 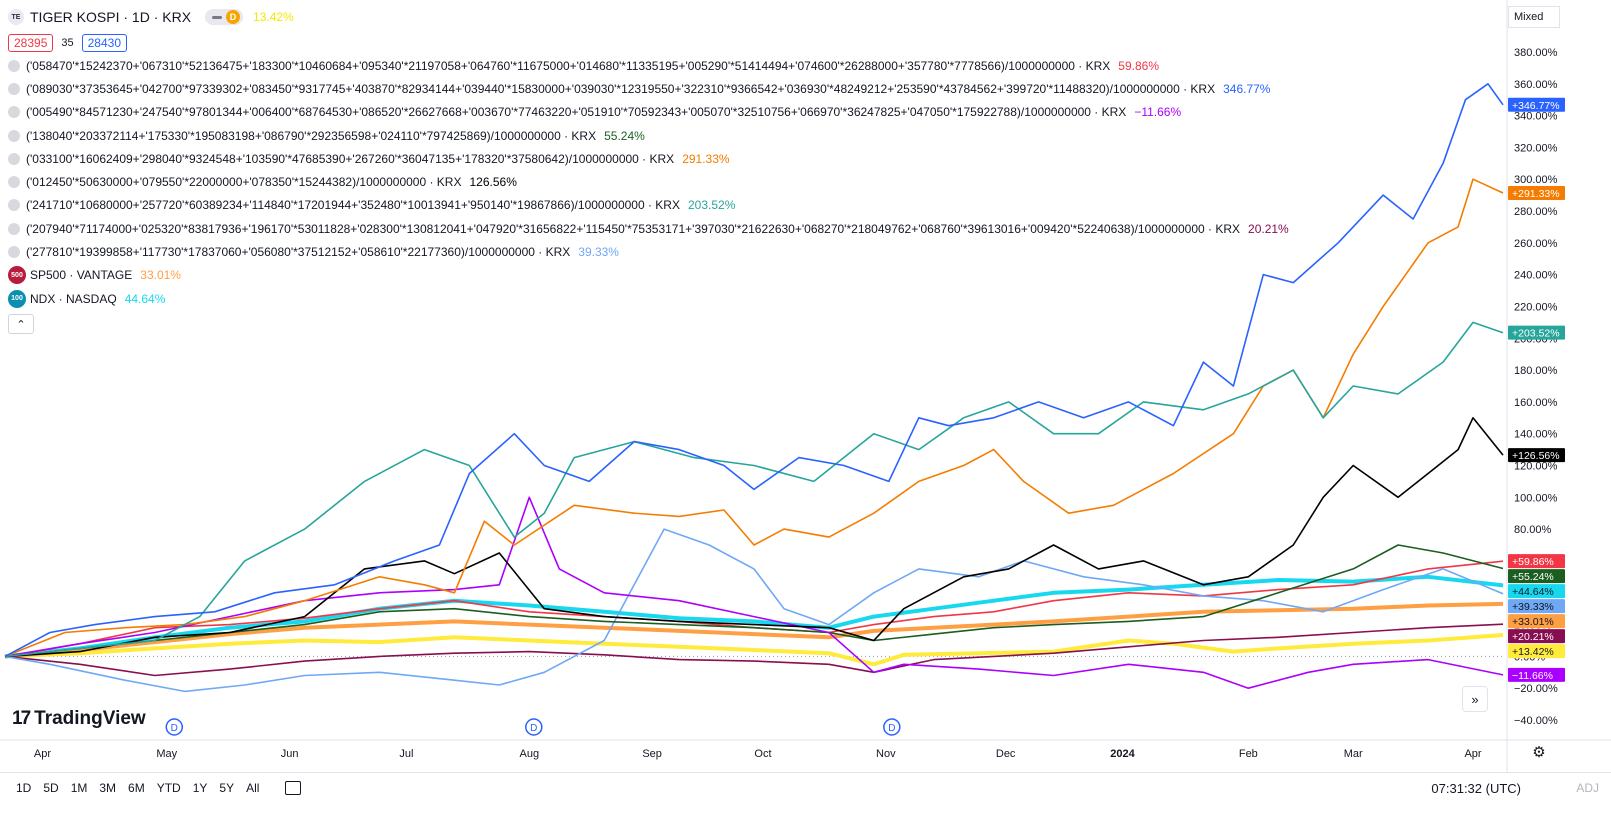 What do you see at coordinates (1533, 637) in the screenshot?
I see `series-end-label: +20.21%` at bounding box center [1533, 637].